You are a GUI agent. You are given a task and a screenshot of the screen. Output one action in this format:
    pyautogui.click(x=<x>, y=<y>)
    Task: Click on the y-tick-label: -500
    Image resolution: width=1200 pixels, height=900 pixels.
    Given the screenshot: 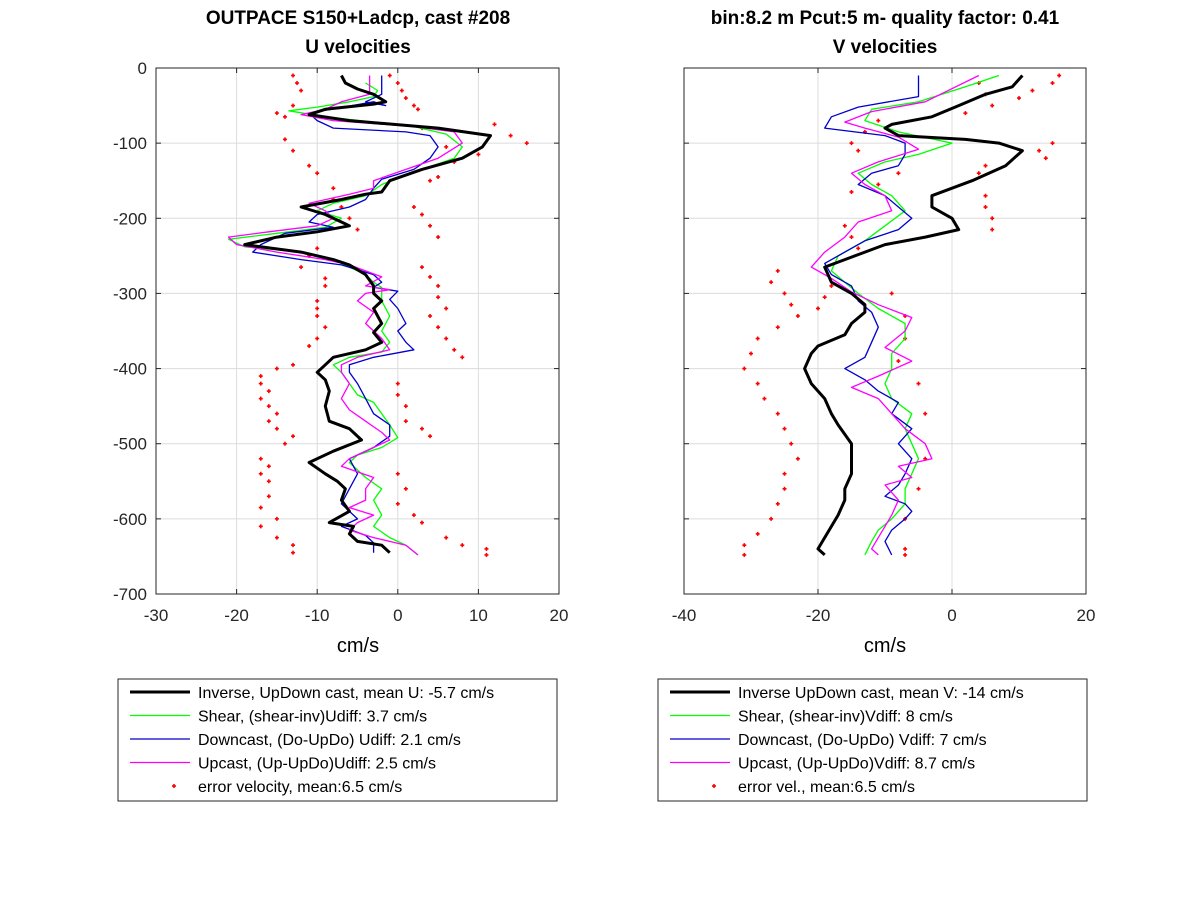 What is the action you would take?
    pyautogui.click(x=130, y=444)
    